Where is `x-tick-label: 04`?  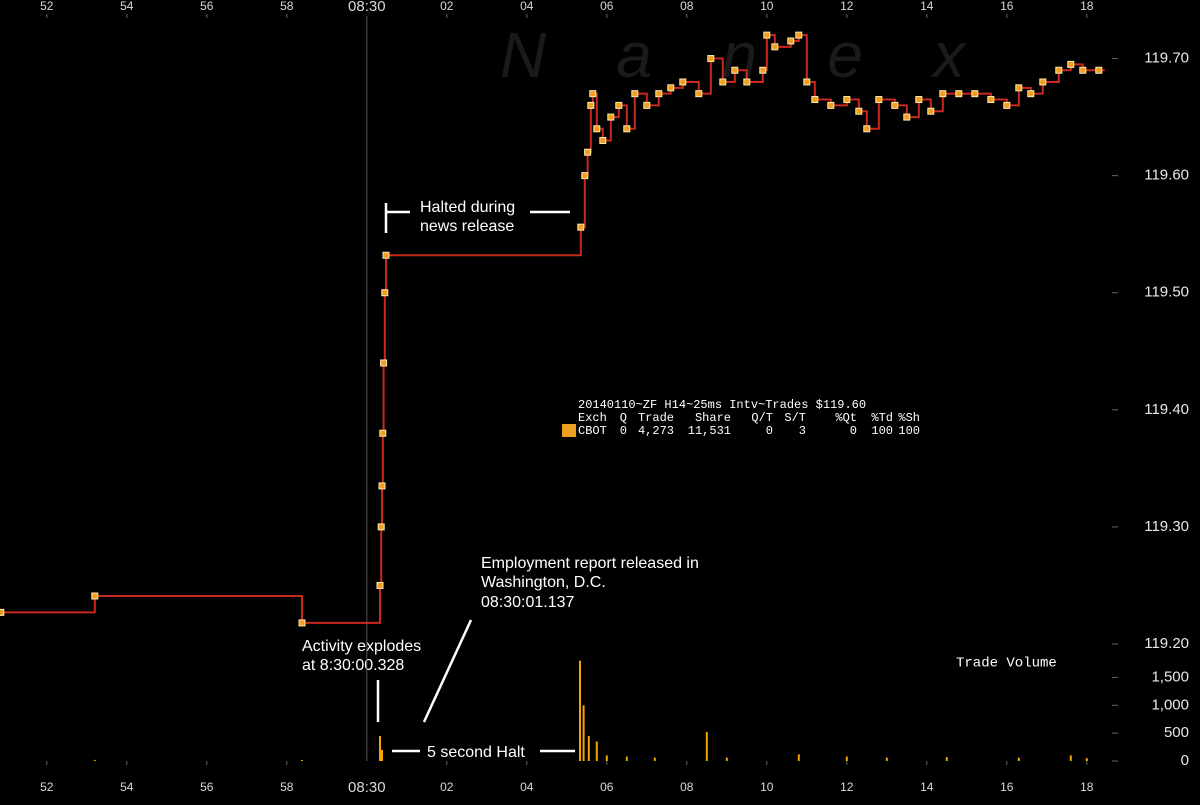 x-tick-label: 04 is located at coordinates (527, 787).